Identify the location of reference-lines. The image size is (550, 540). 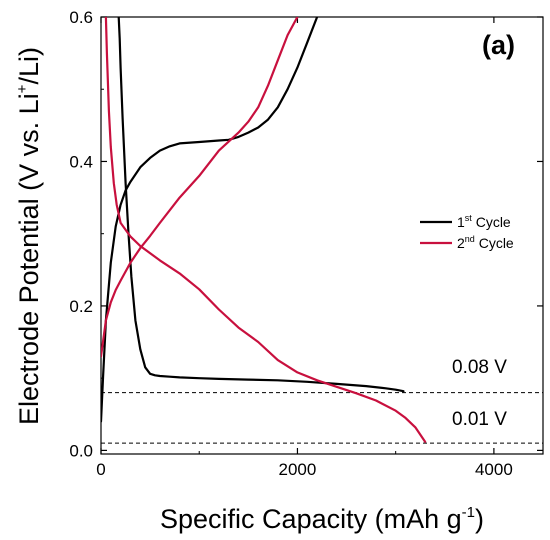
(322, 418).